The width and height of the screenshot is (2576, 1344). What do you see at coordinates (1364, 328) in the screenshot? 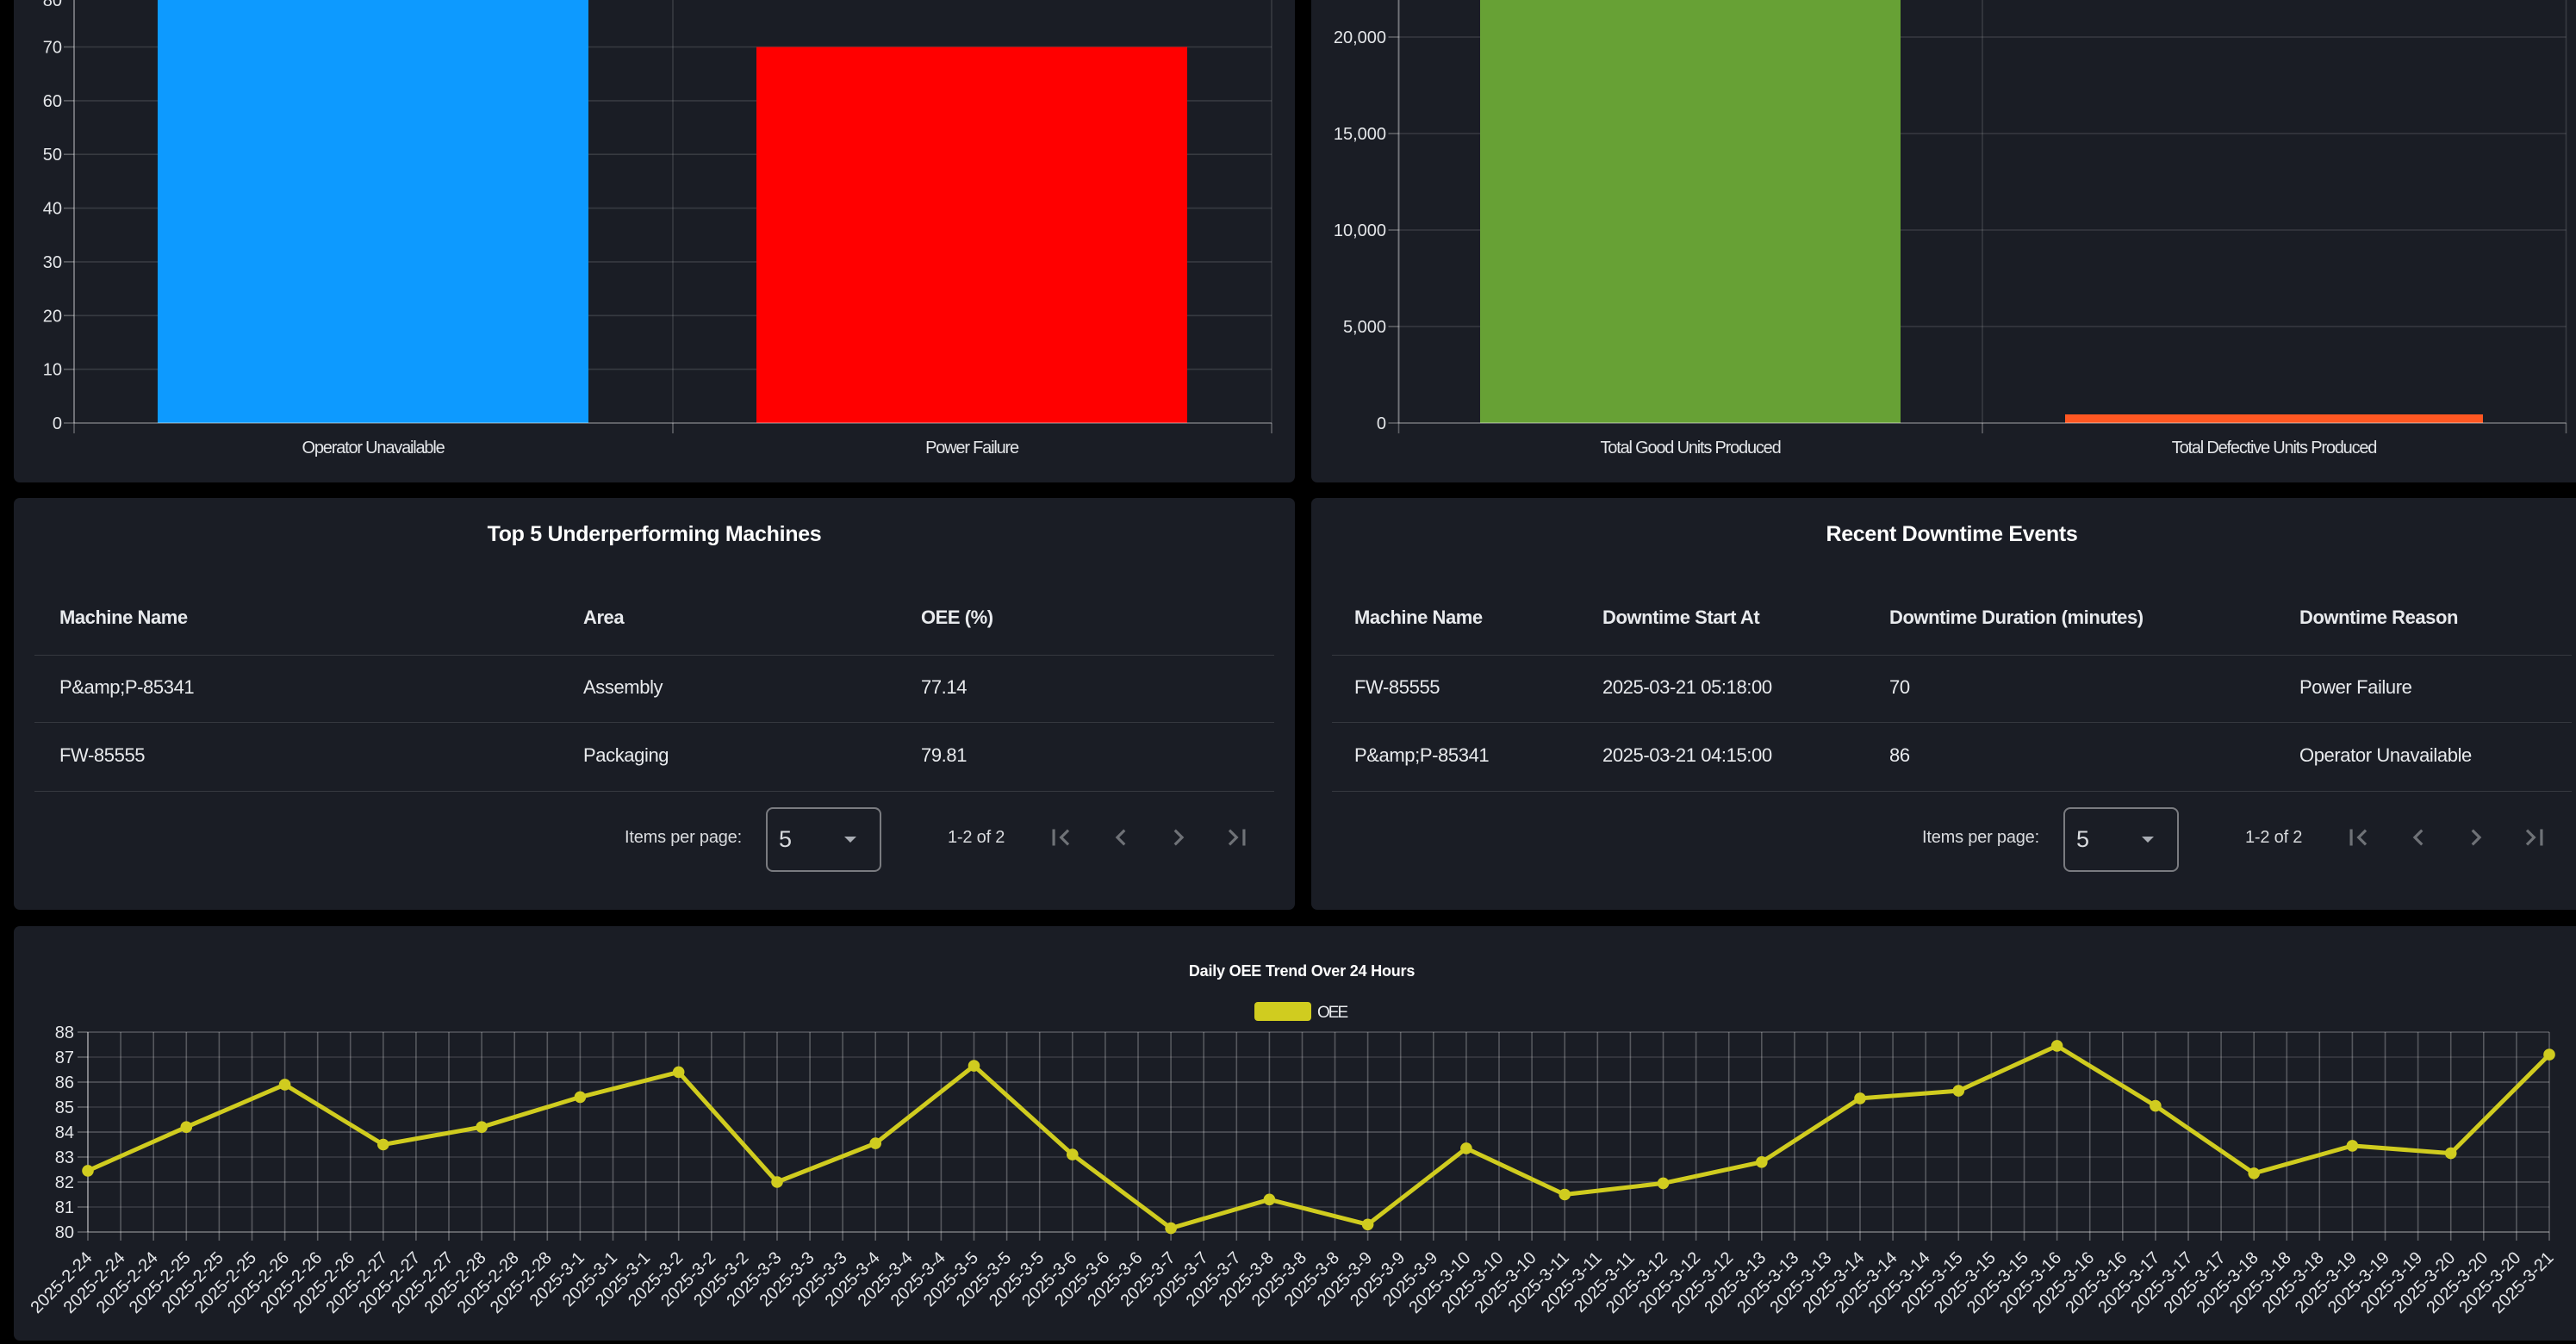
I see `svg-text: 5,000` at bounding box center [1364, 328].